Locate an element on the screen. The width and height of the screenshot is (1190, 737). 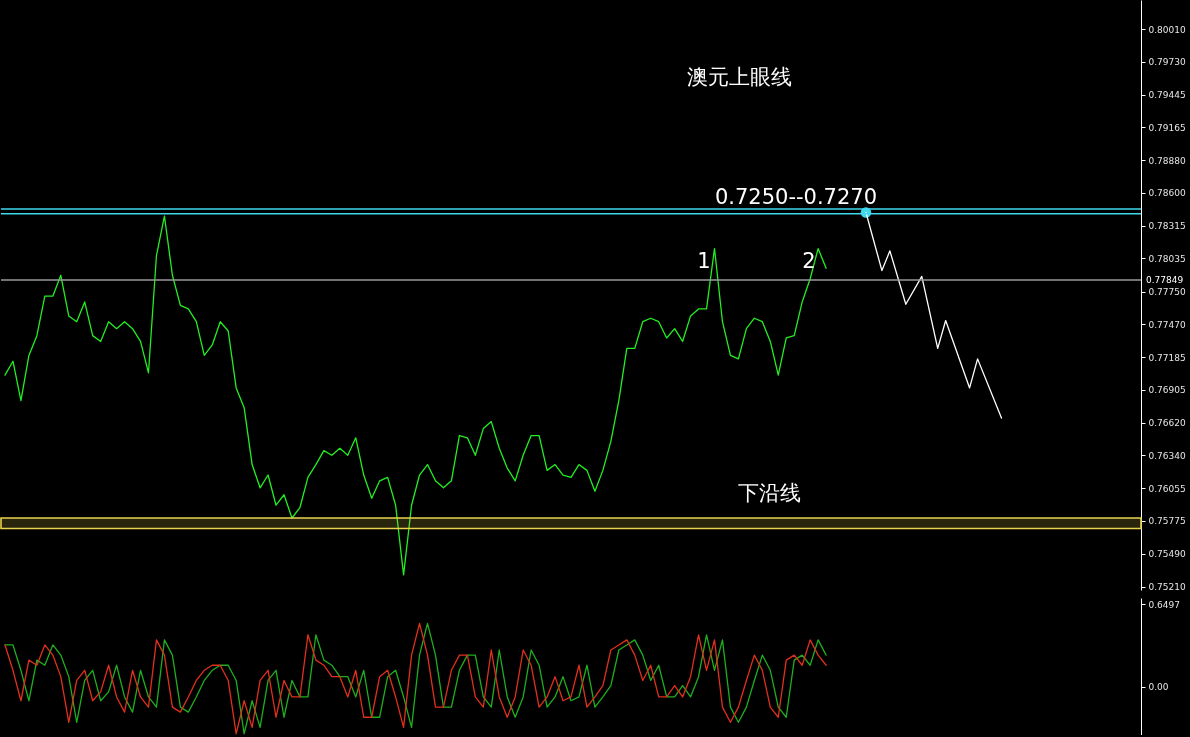
y-tick-label: 0.79445 is located at coordinates (1167, 95).